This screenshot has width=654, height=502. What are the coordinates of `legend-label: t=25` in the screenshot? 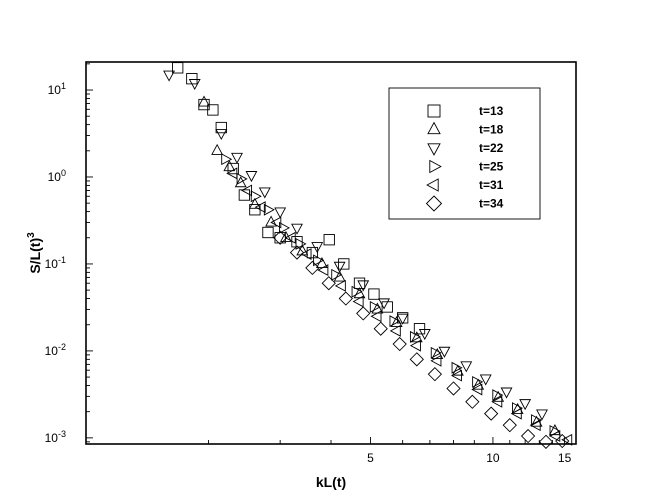 It's located at (491, 167).